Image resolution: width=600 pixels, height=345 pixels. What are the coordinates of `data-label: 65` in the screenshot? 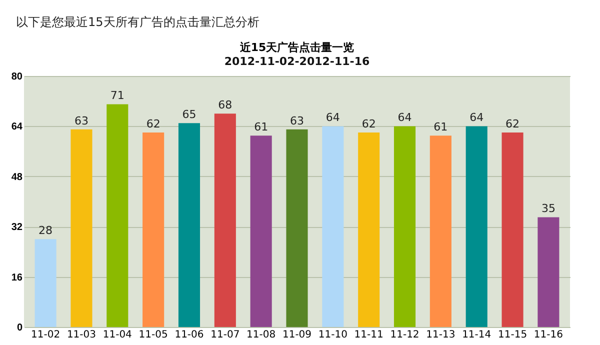 It's located at (189, 115).